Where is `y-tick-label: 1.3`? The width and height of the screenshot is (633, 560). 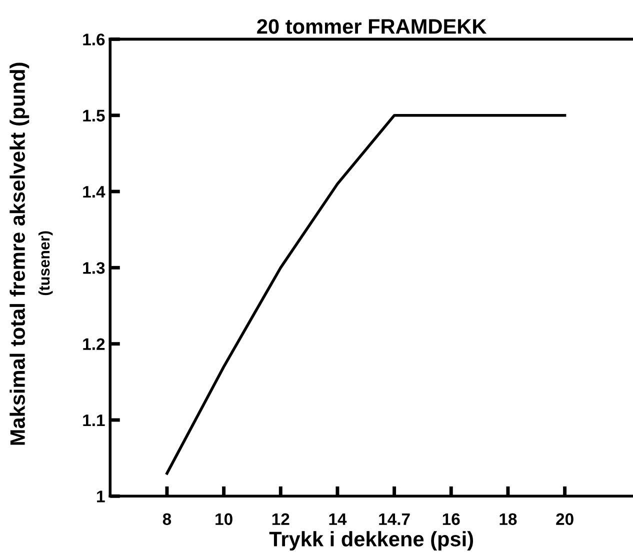
y-tick-label: 1.3 is located at coordinates (94, 268).